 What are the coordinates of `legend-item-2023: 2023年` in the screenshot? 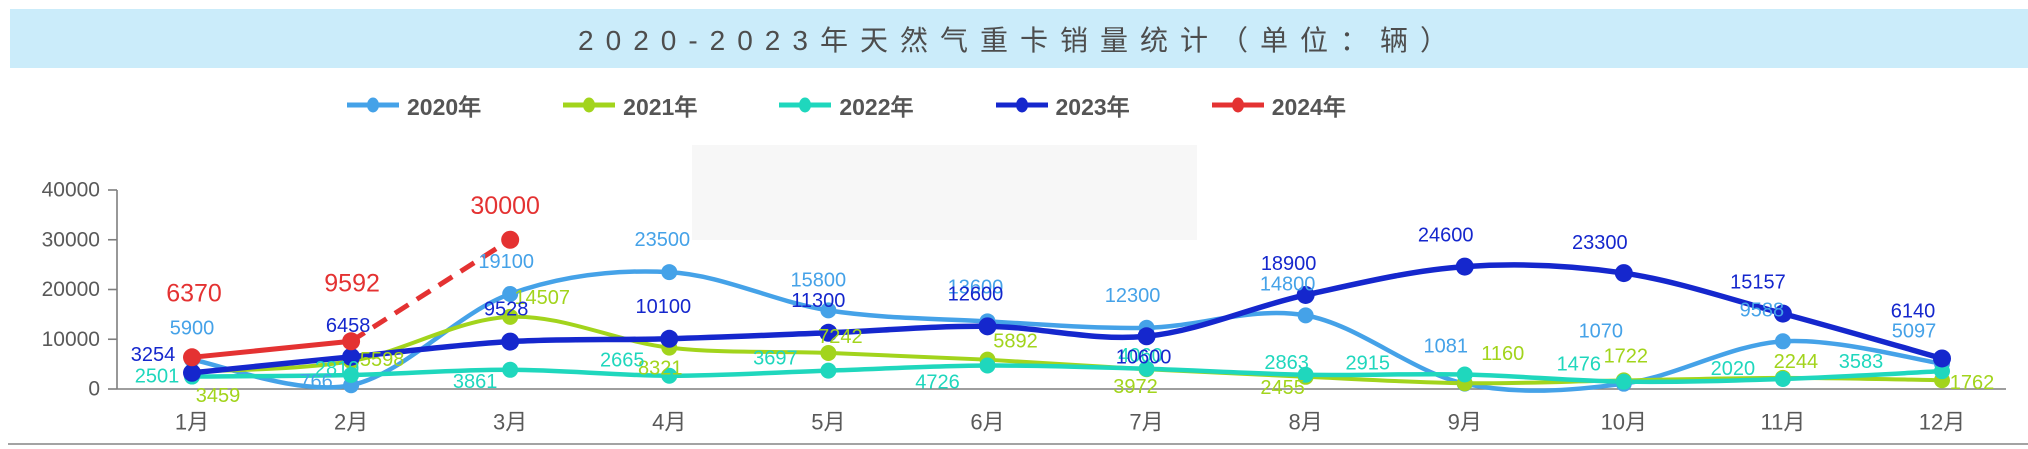 It's located at (1062, 105).